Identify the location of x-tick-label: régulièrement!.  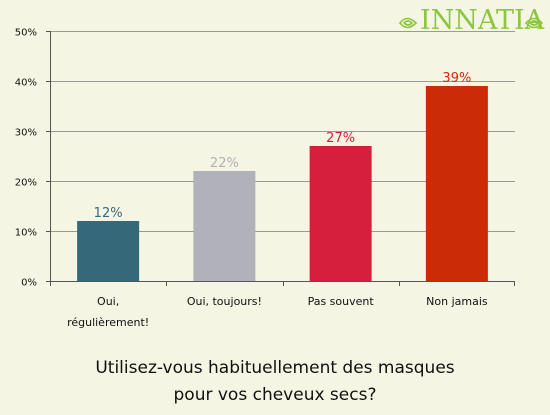
(108, 322).